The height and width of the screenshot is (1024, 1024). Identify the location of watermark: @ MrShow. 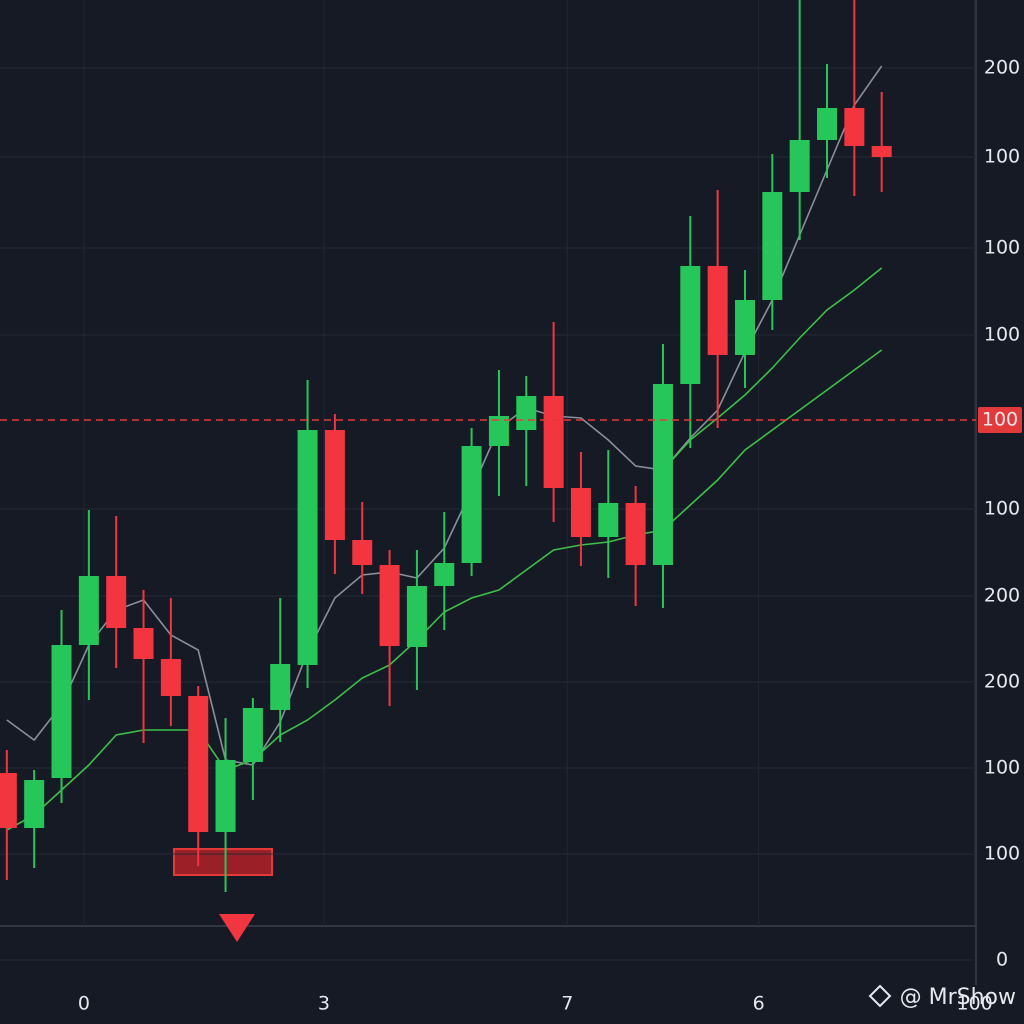
(958, 997).